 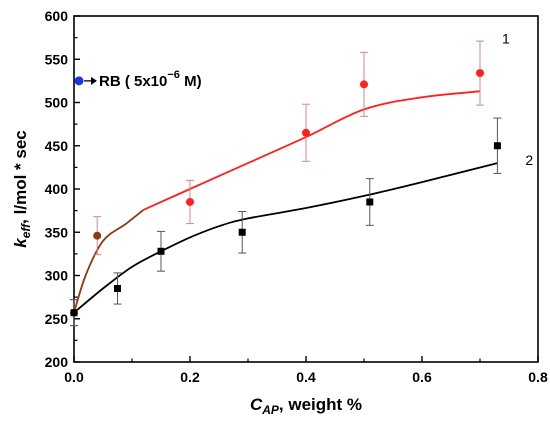 I want to click on series-label-2: 2, so click(x=529, y=160).